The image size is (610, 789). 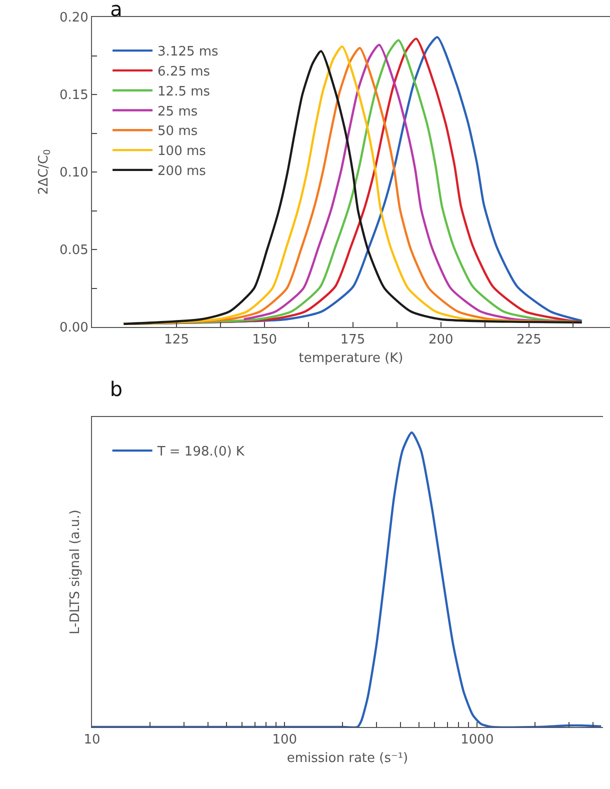 I want to click on x-tick-label: 225, so click(x=529, y=340).